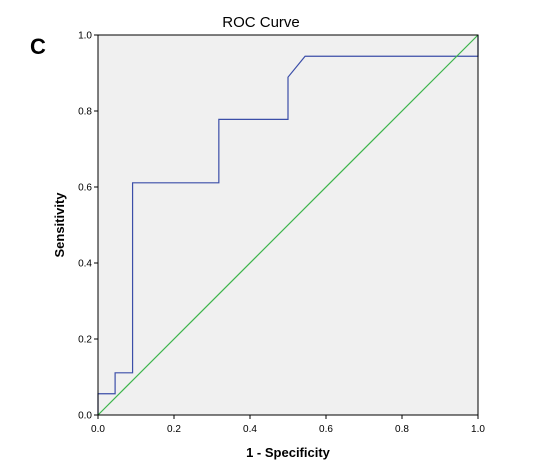 This screenshot has width=548, height=471. I want to click on y-tick-label: 0.6, so click(85, 188).